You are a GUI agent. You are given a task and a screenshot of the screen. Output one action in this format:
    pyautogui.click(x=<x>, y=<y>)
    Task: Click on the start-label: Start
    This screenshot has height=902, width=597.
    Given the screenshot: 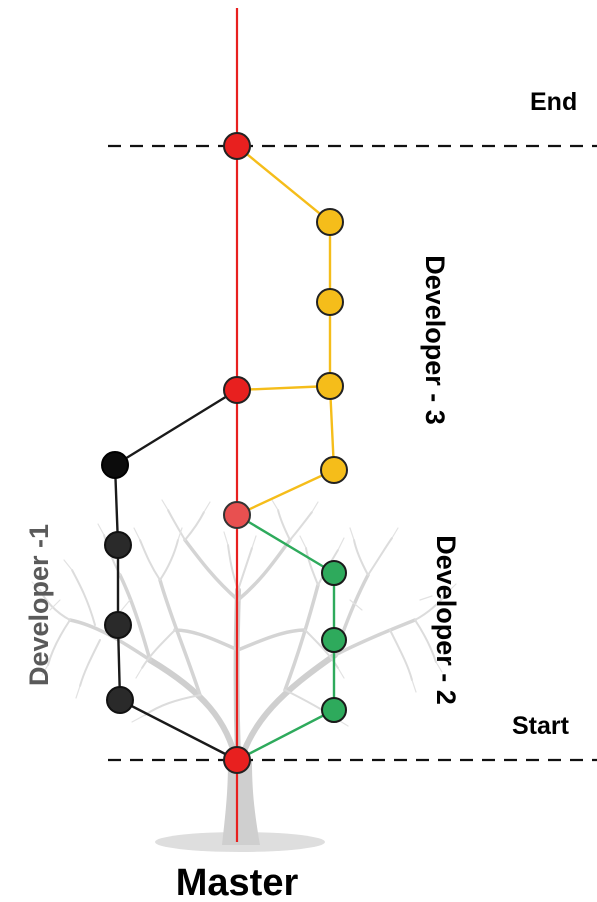 What is the action you would take?
    pyautogui.click(x=541, y=726)
    